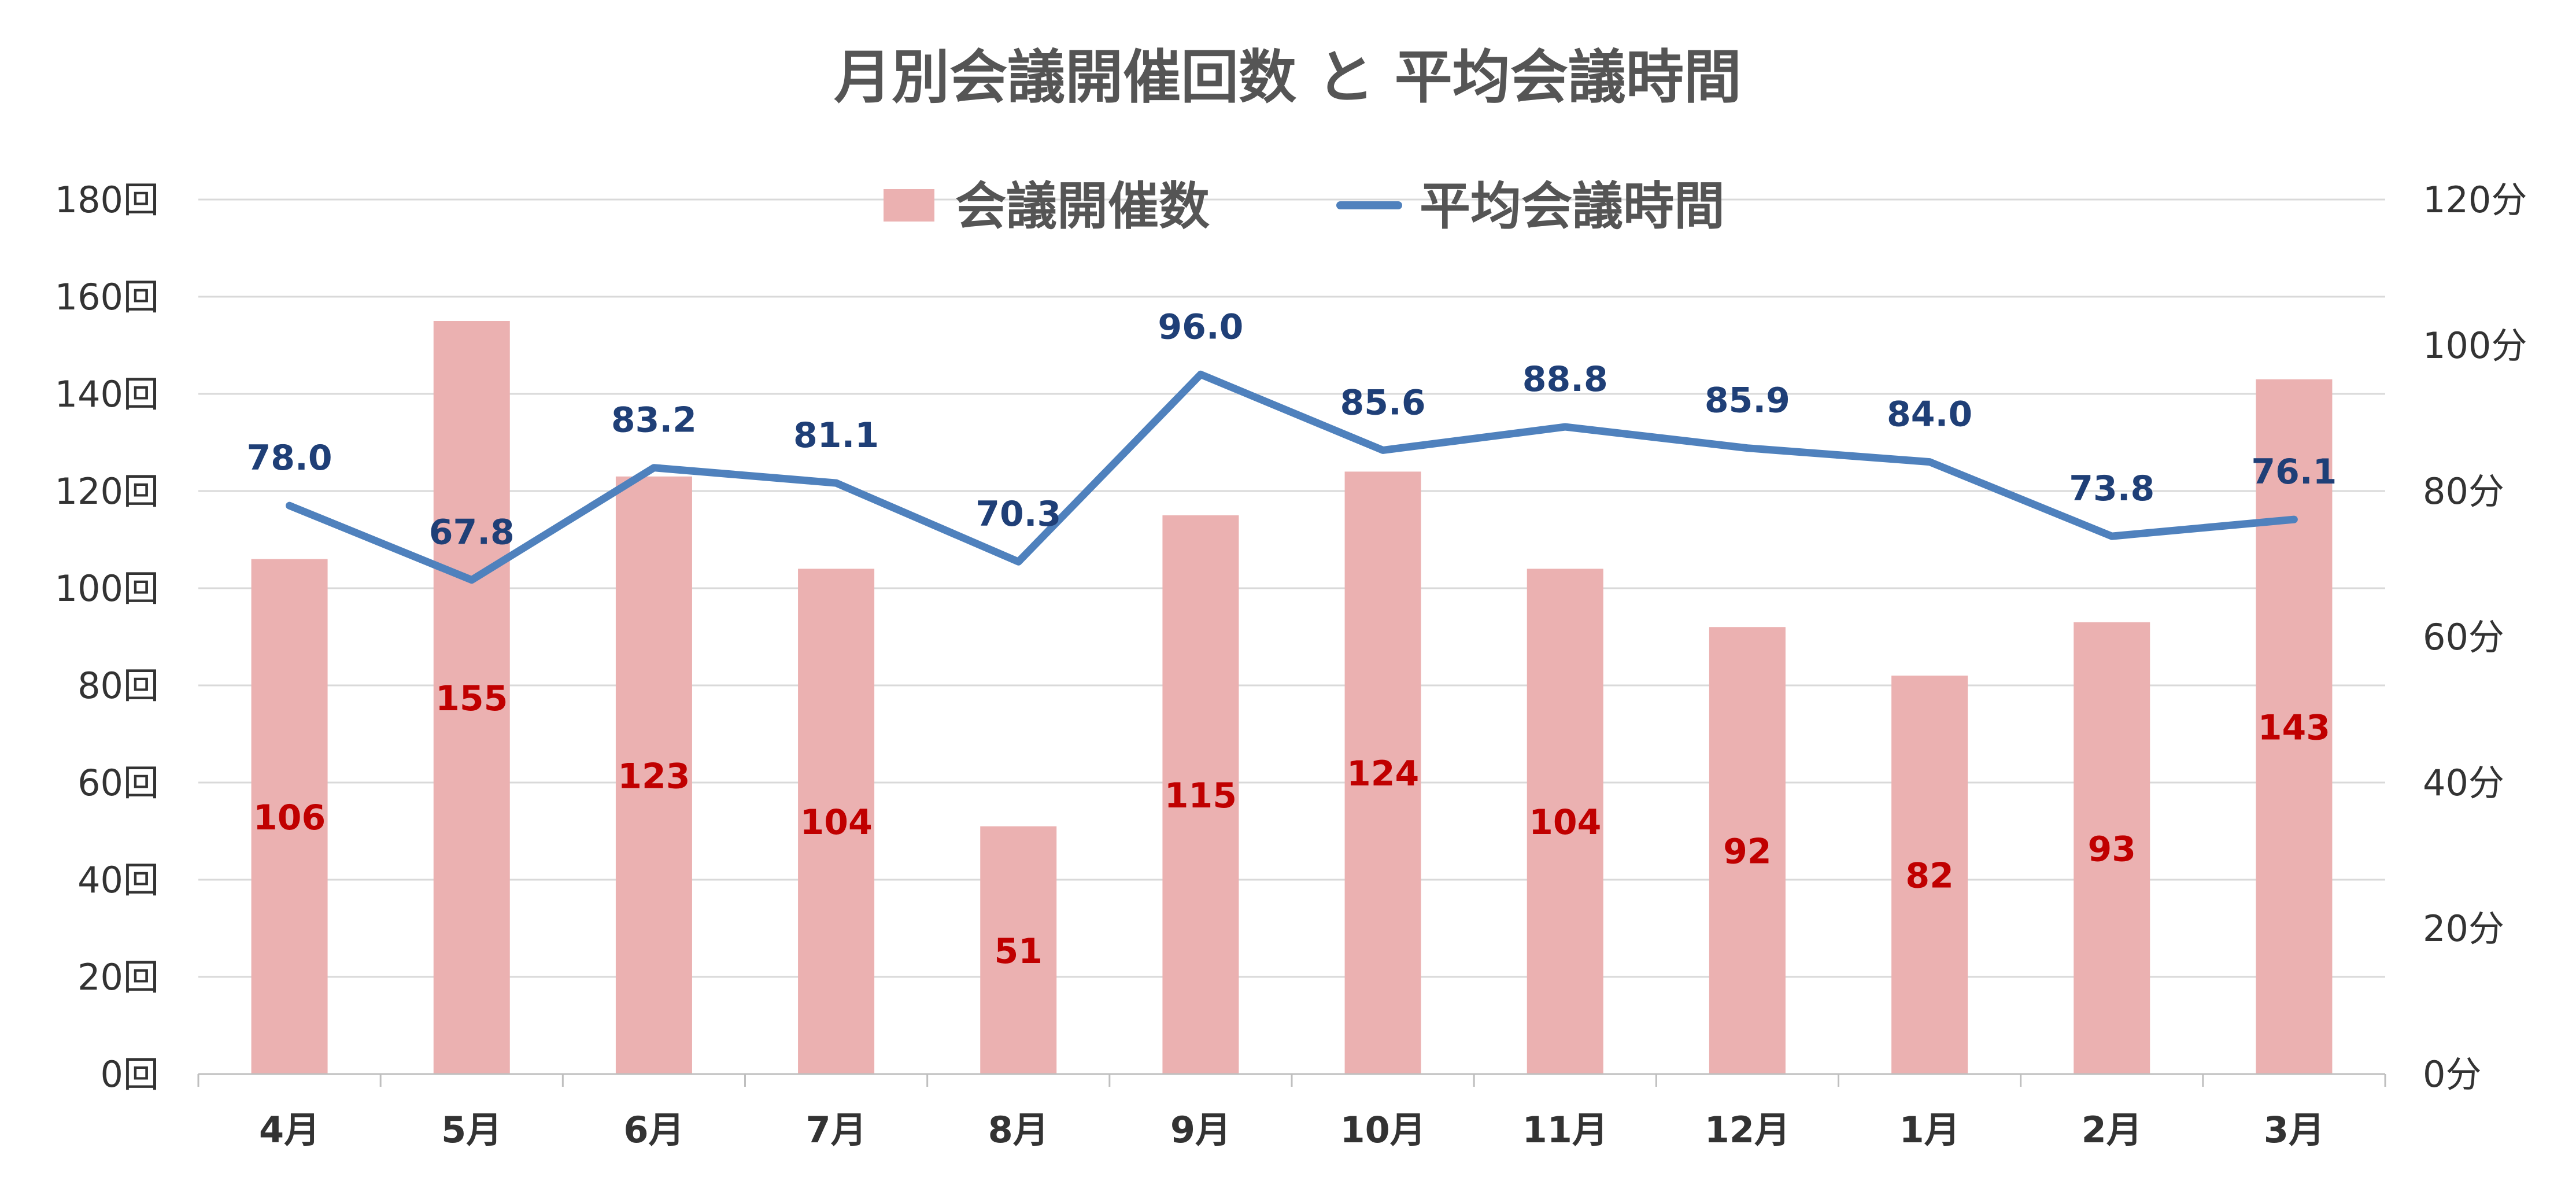  What do you see at coordinates (472, 532) in the screenshot?
I see `line-value-label: 67.8` at bounding box center [472, 532].